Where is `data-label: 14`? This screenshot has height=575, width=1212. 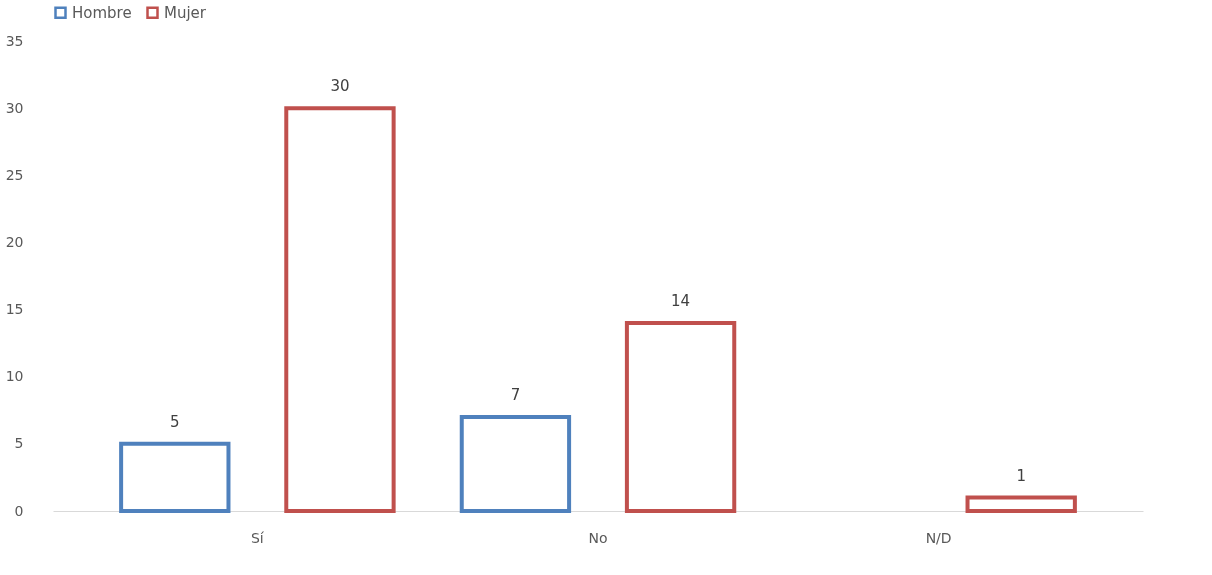
data-label: 14 is located at coordinates (681, 301).